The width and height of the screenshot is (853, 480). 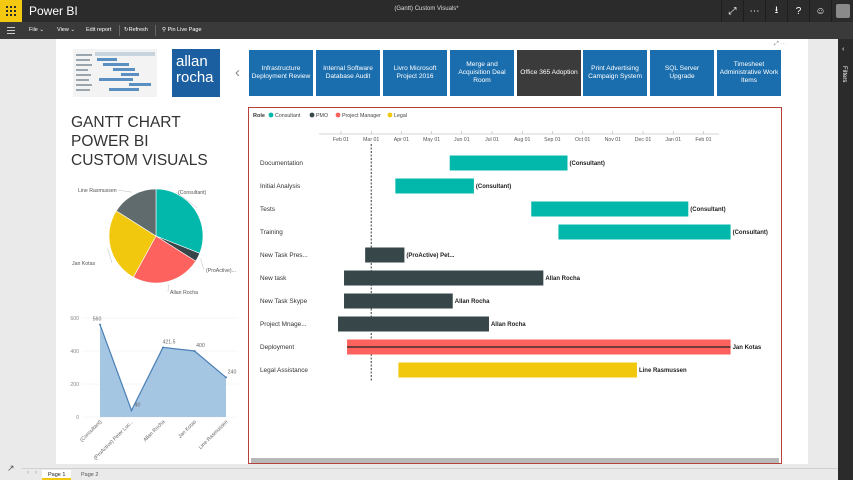 What do you see at coordinates (281, 73) in the screenshot?
I see `nav-button: Infrastructure Deployment Review` at bounding box center [281, 73].